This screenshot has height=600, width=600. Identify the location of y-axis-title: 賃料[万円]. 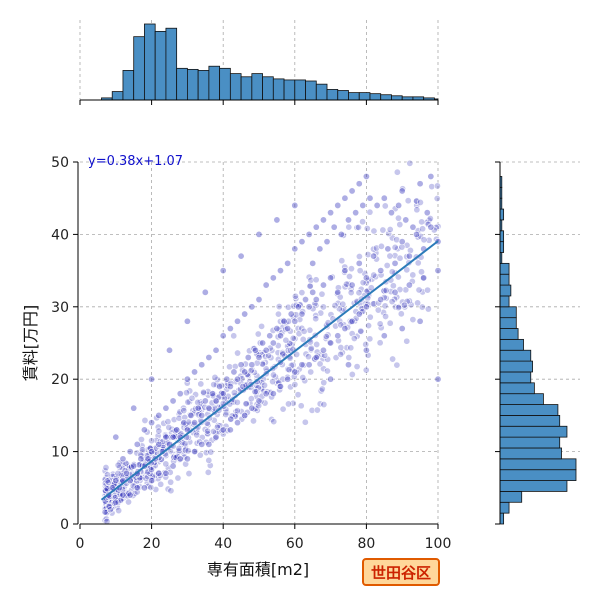
(30, 343).